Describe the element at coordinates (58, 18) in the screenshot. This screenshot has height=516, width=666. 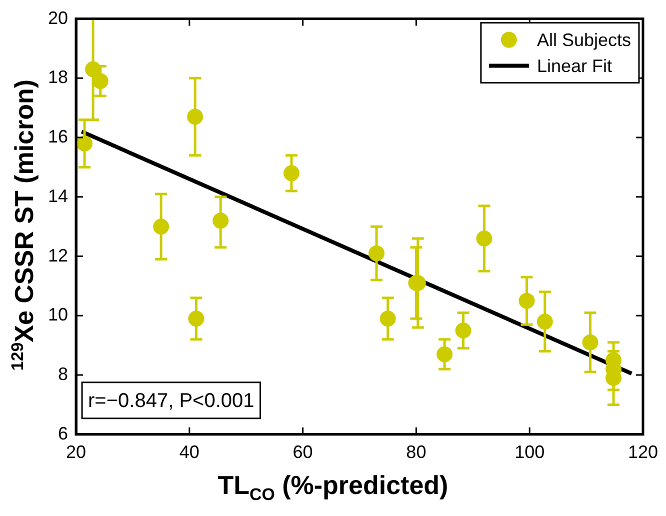
I see `y-tick-label: 20` at that location.